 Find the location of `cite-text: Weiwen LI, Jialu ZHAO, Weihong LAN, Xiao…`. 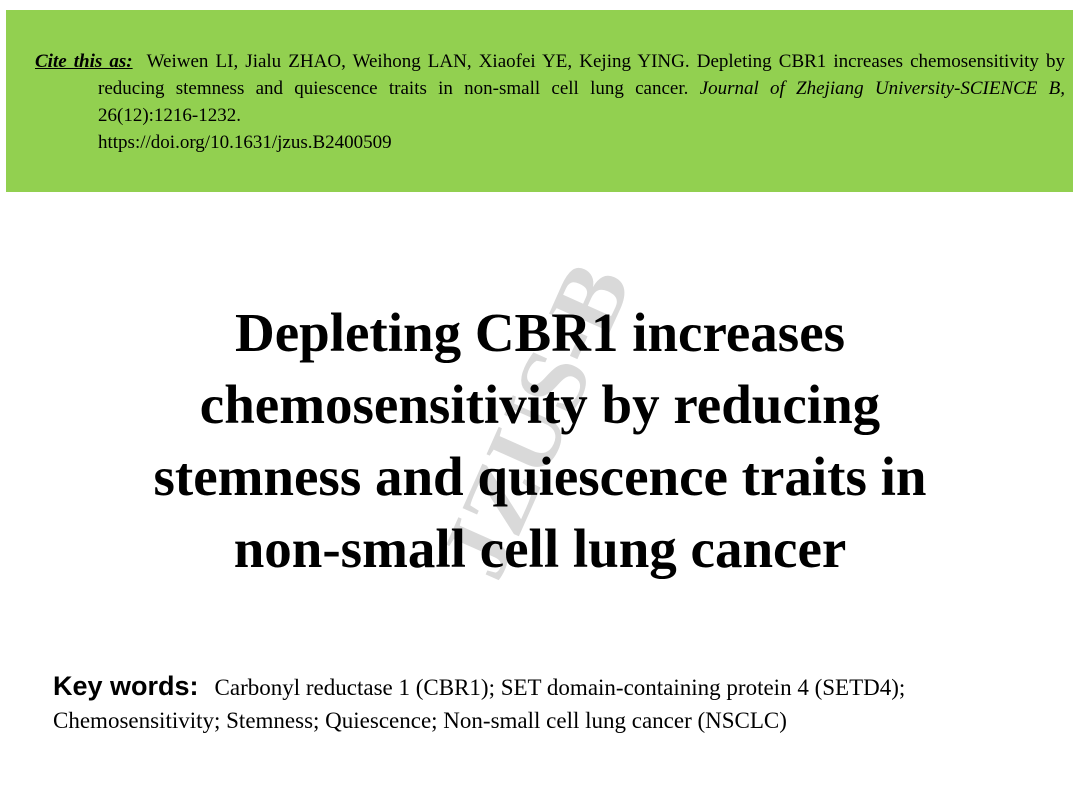

cite-text: Weiwen LI, Jialu ZHAO, Weihong LAN, Xiao… is located at coordinates (581, 75).